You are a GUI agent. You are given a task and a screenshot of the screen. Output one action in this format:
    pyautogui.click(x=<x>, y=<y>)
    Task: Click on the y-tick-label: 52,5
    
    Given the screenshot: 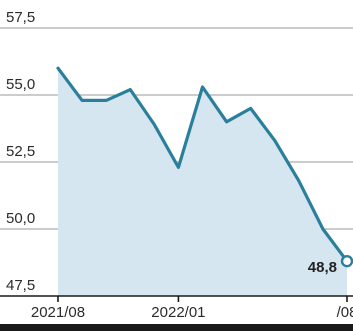 What is the action you would take?
    pyautogui.click(x=20, y=151)
    